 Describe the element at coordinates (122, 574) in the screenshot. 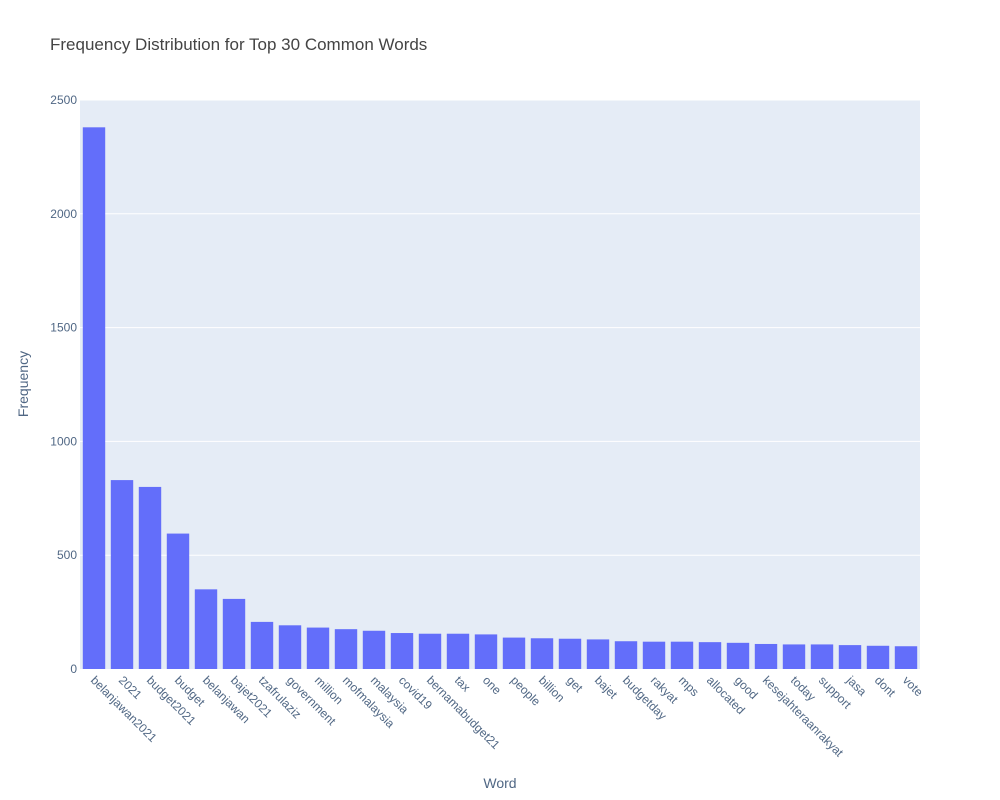

I see `bar-2021` at that location.